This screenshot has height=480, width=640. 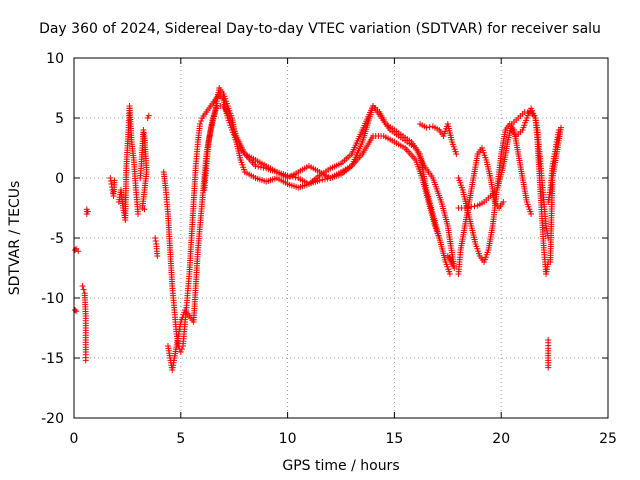 What do you see at coordinates (555, 194) in the screenshot?
I see `sdtvar-trace-q` at bounding box center [555, 194].